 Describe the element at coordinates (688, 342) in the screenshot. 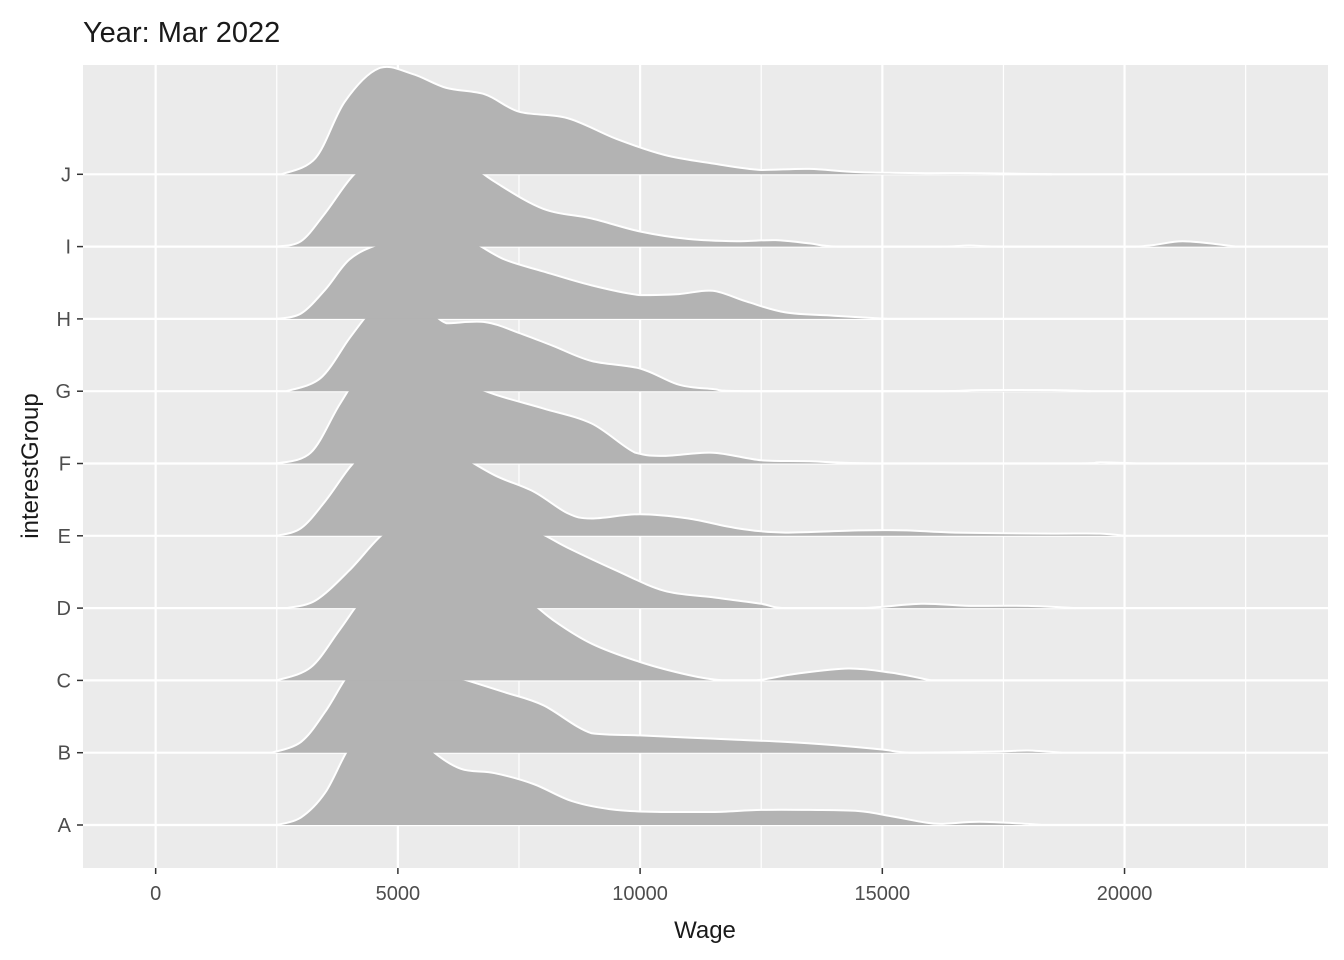

I see `ridge-fill-G` at that location.